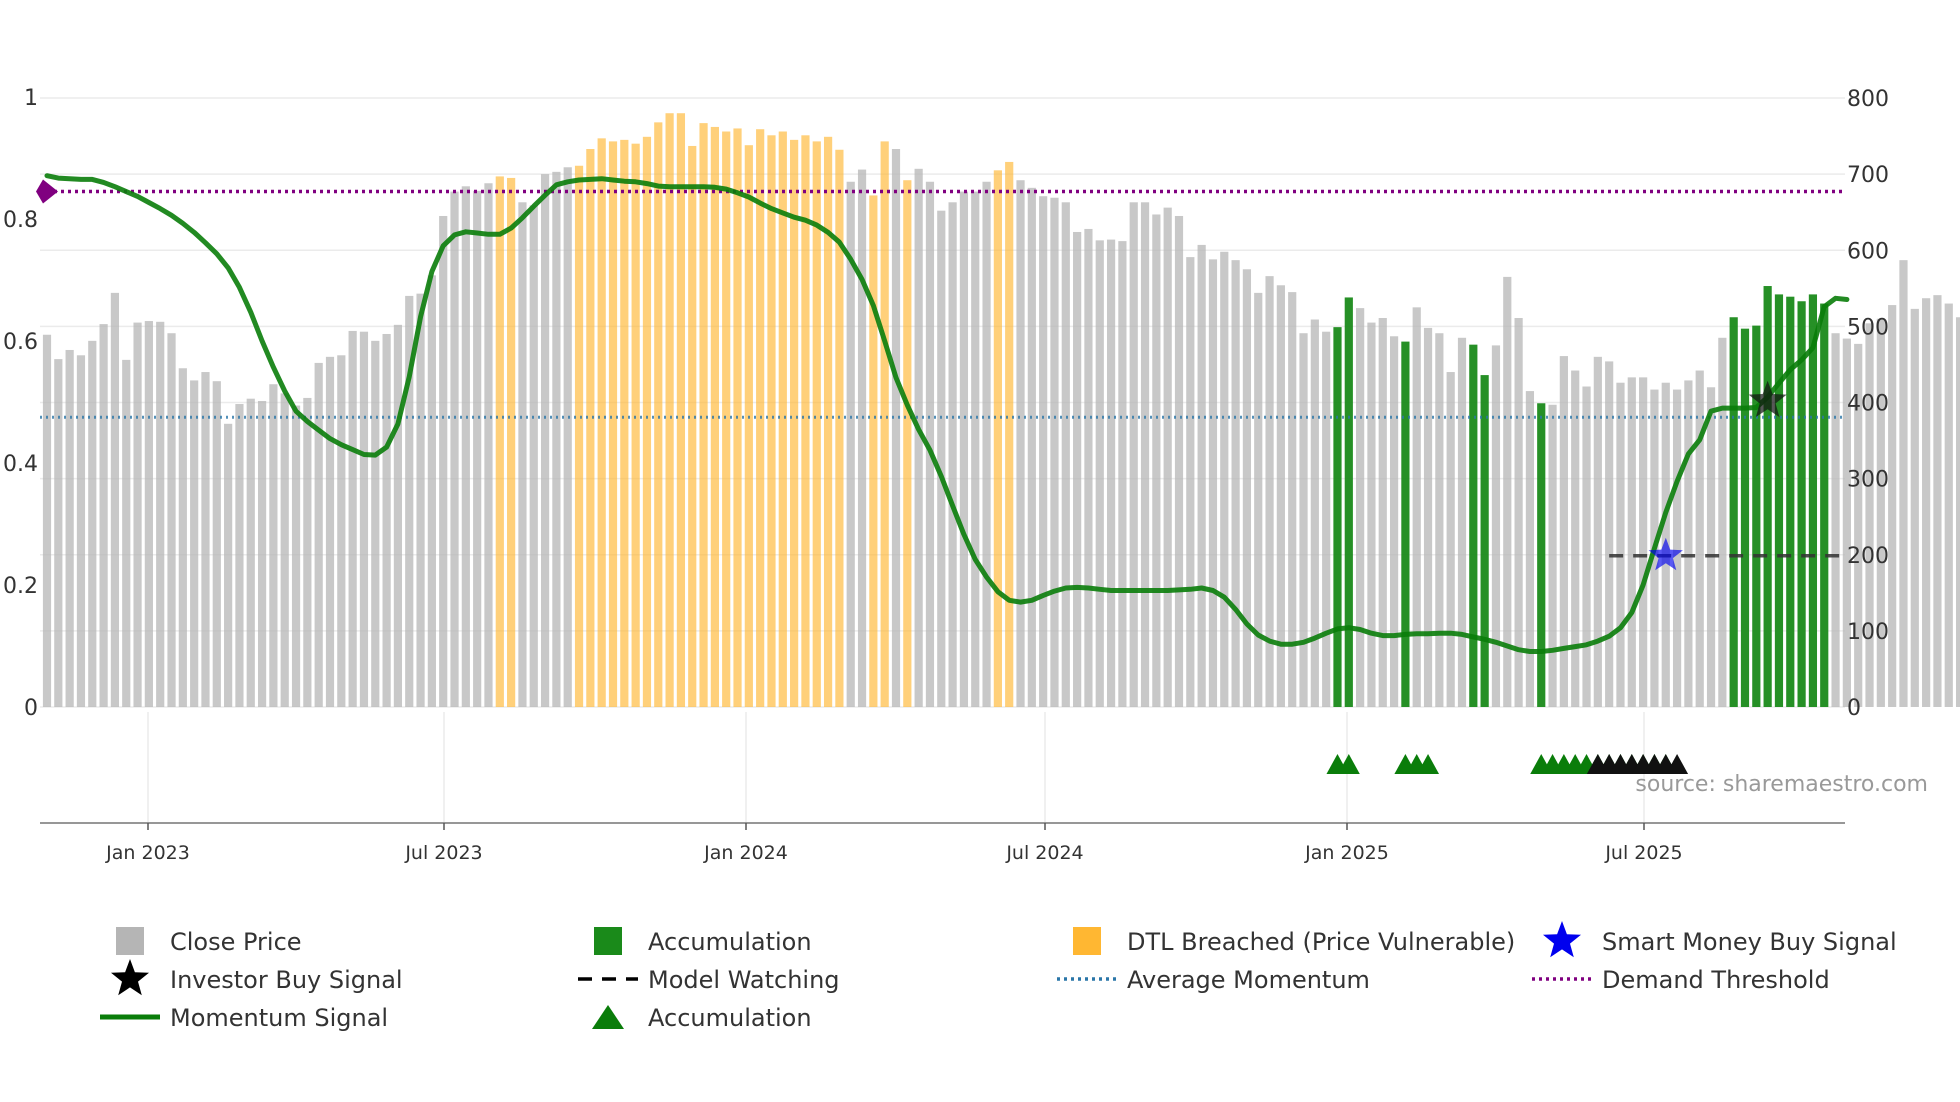 The image size is (1960, 1102). What do you see at coordinates (1321, 942) in the screenshot?
I see `legend-label: DTL Breached (Price Vulnerable)` at bounding box center [1321, 942].